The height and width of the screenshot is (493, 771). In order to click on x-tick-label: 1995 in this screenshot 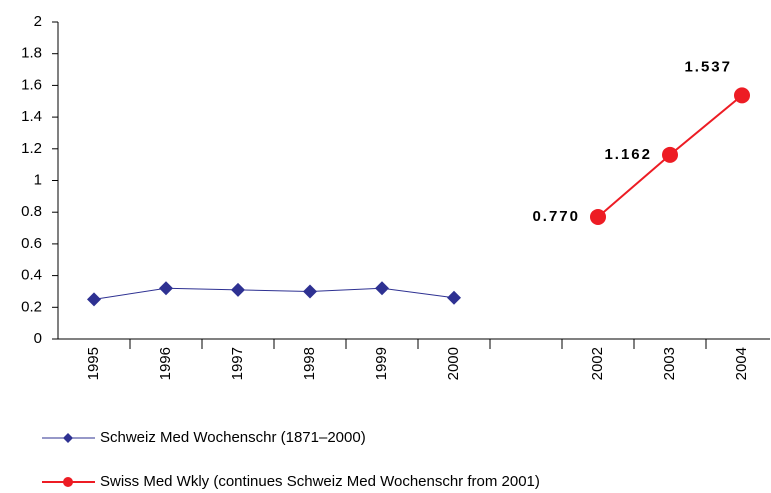, I will do `click(93, 363)`.